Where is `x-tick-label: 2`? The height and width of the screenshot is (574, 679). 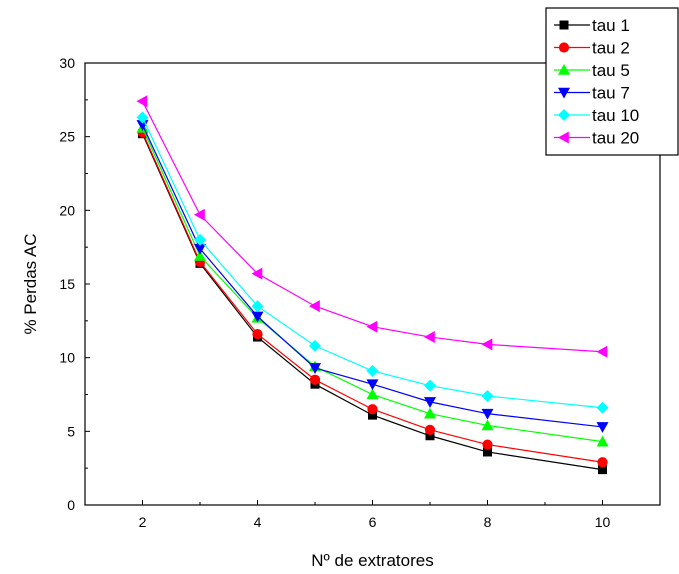
x-tick-label: 2 is located at coordinates (143, 522).